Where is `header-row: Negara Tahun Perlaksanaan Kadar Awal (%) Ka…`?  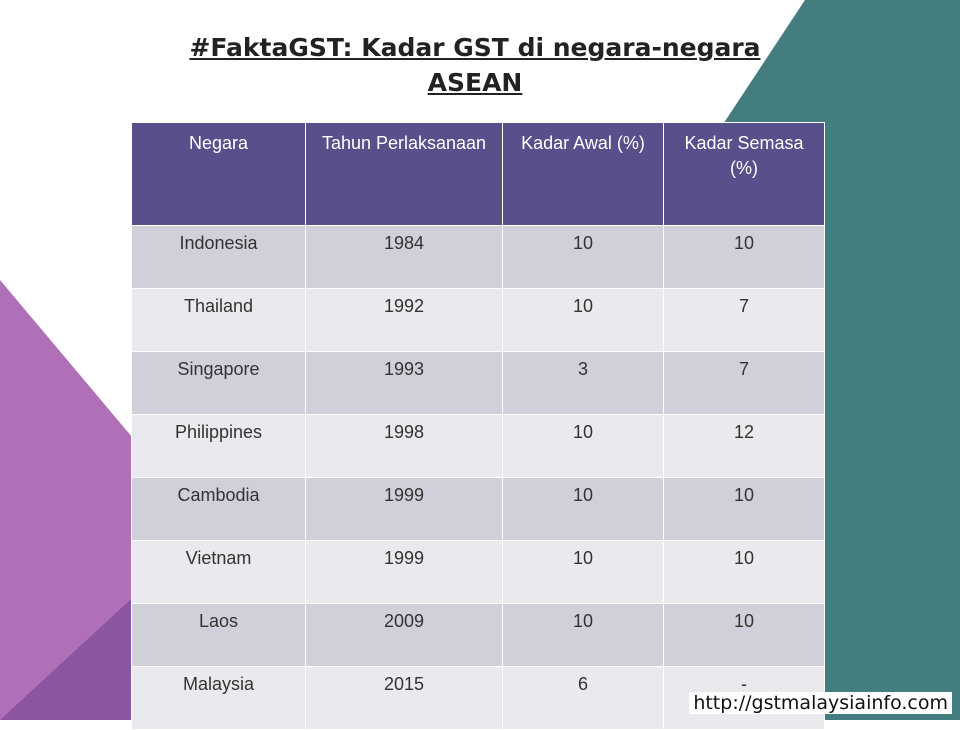
header-row: Negara Tahun Perlaksanaan Kadar Awal (%) Ka… is located at coordinates (478, 174).